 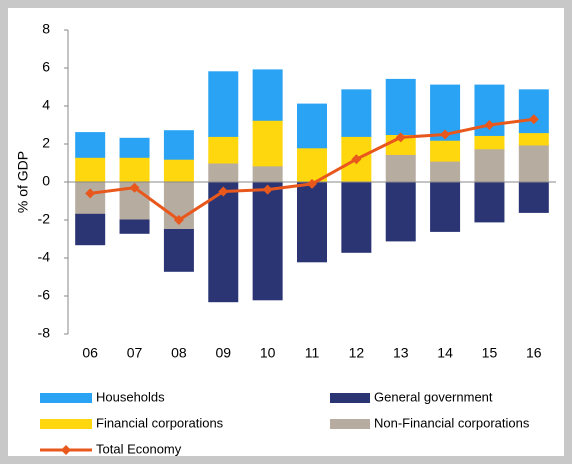 I want to click on x-tick-label: 07, so click(x=135, y=353).